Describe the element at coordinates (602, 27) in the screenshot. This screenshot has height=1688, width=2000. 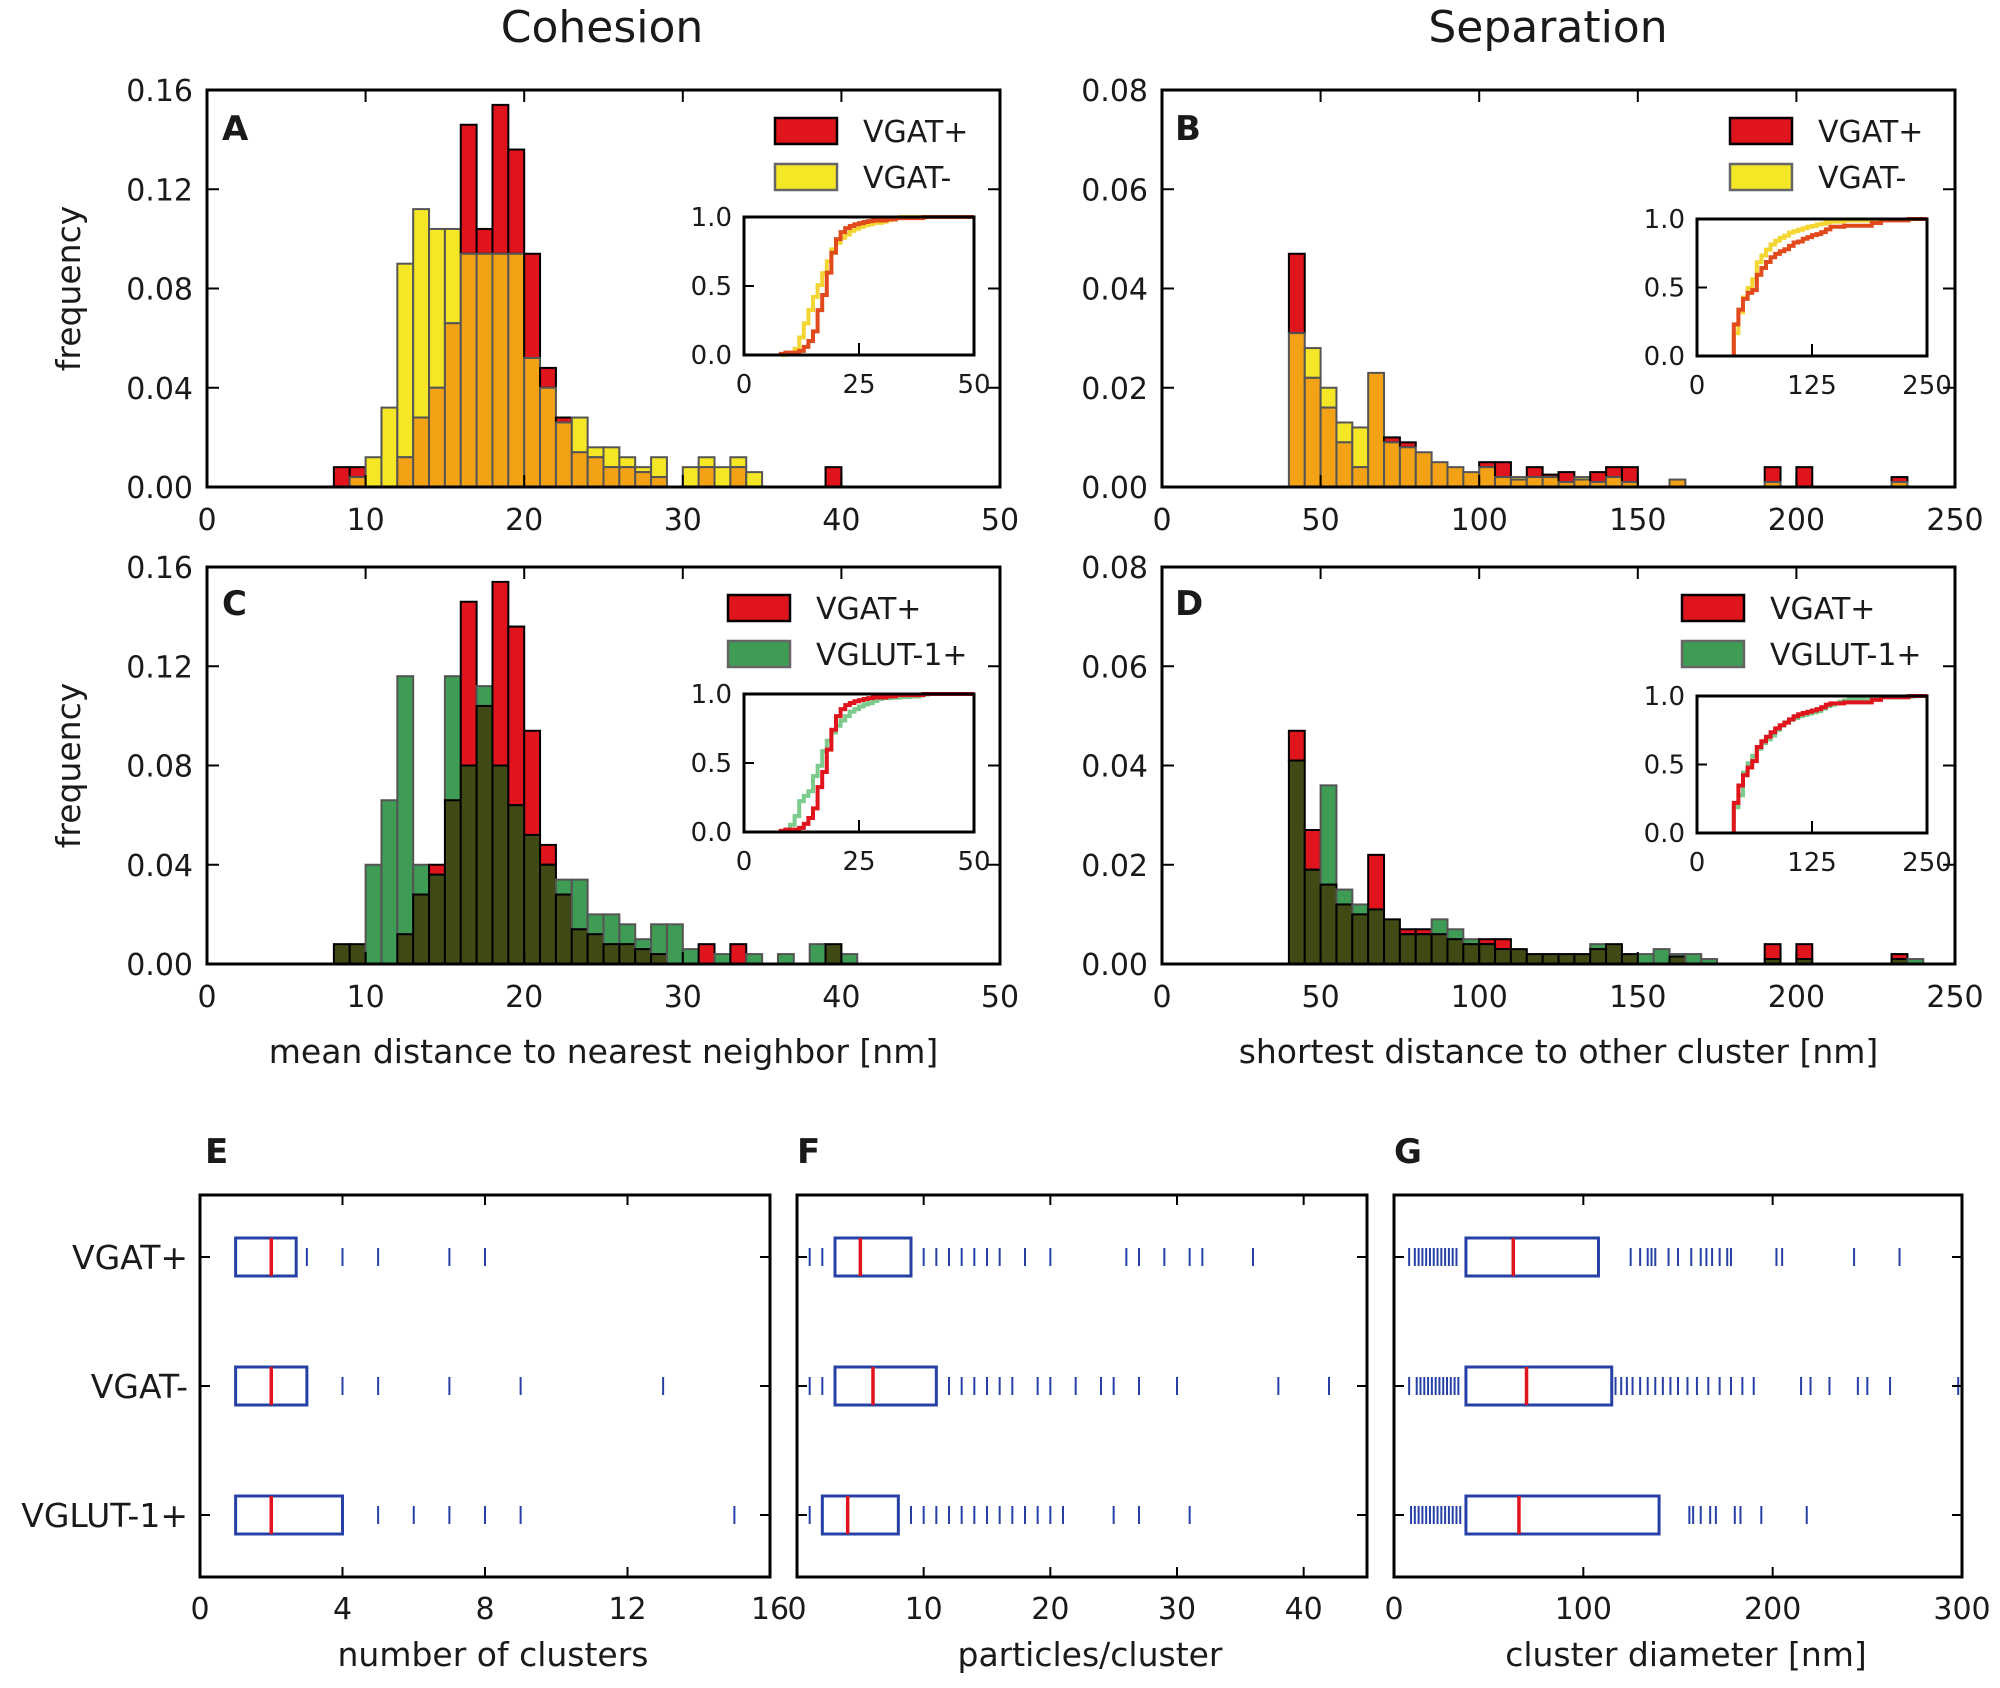
I see `column-title-cohesion: Cohesion` at that location.